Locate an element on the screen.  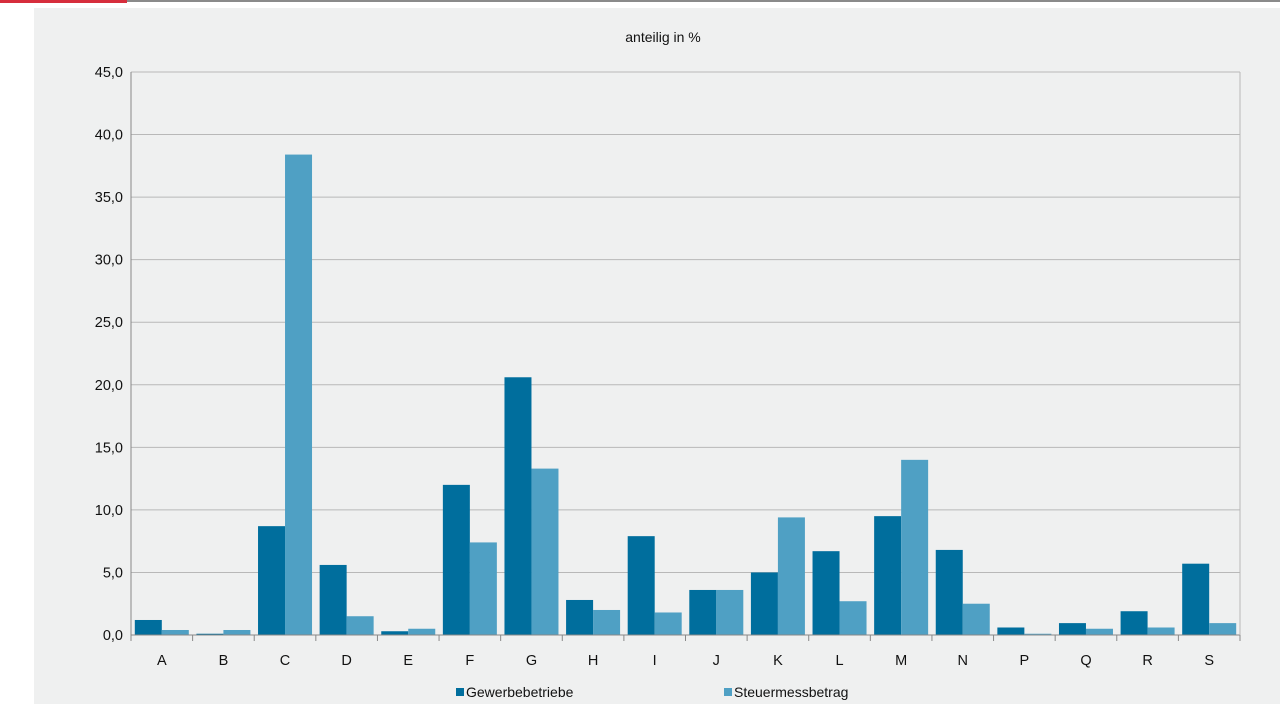
x-tick-label: J is located at coordinates (716, 661).